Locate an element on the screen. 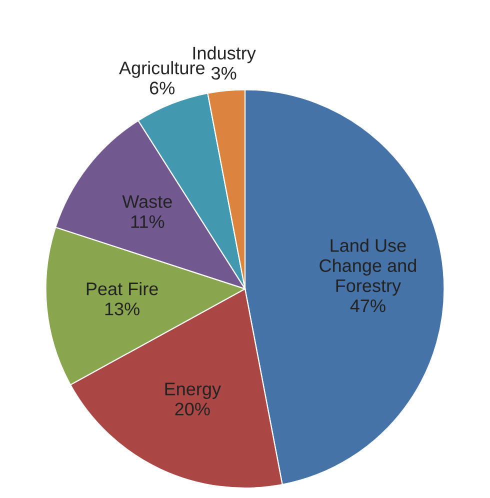  slice-label: Energy is located at coordinates (193, 390).